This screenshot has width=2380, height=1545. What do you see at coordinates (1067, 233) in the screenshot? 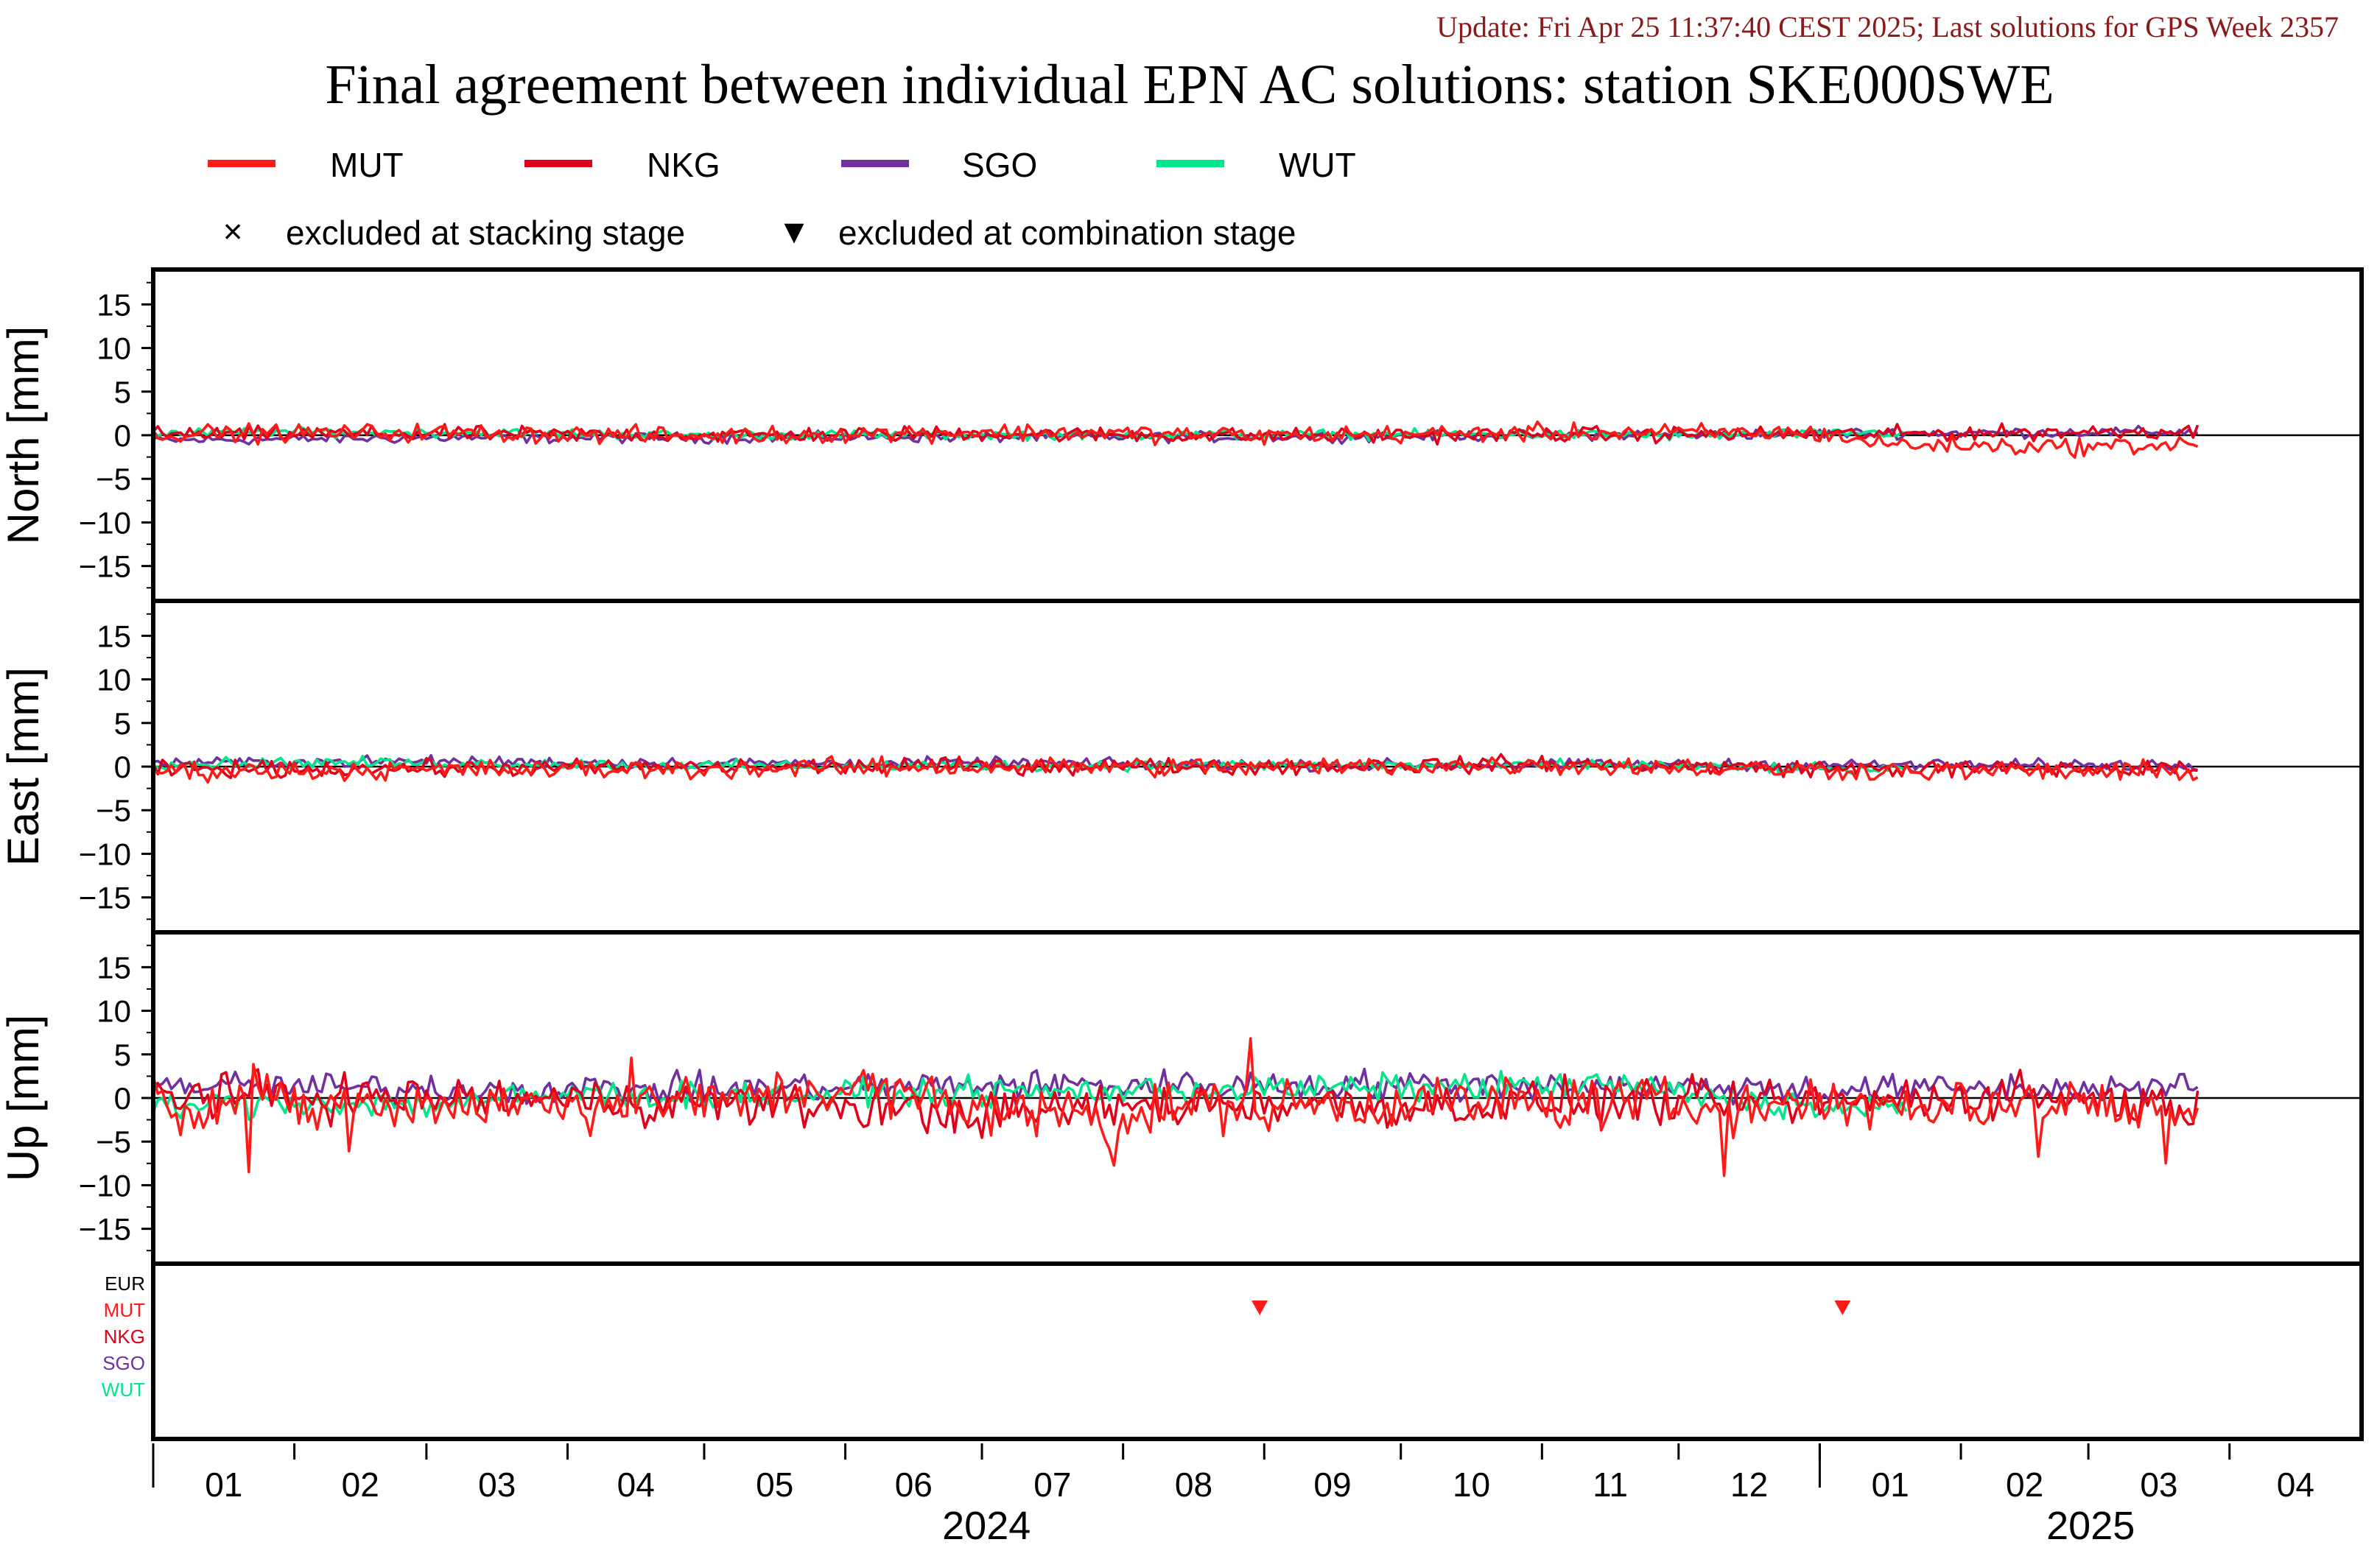
I see `combination-marker-label: excluded at combination stage` at bounding box center [1067, 233].